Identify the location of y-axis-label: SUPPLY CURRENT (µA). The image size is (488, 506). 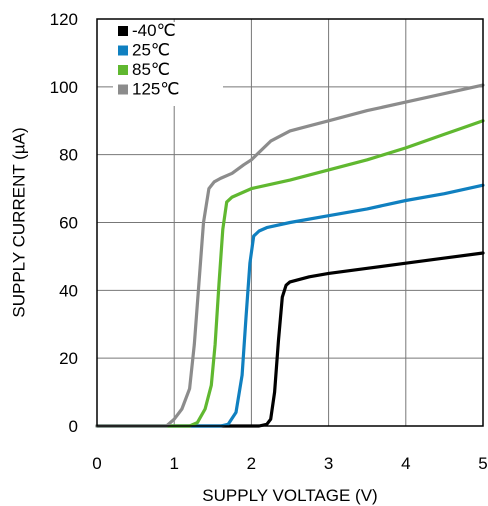
(18, 222).